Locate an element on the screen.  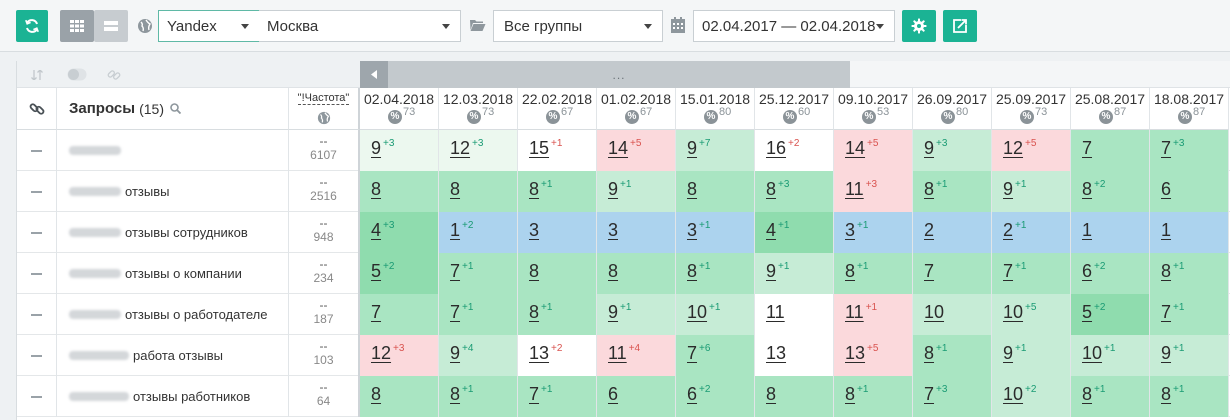
position-link: 10 +2 is located at coordinates (1019, 394).